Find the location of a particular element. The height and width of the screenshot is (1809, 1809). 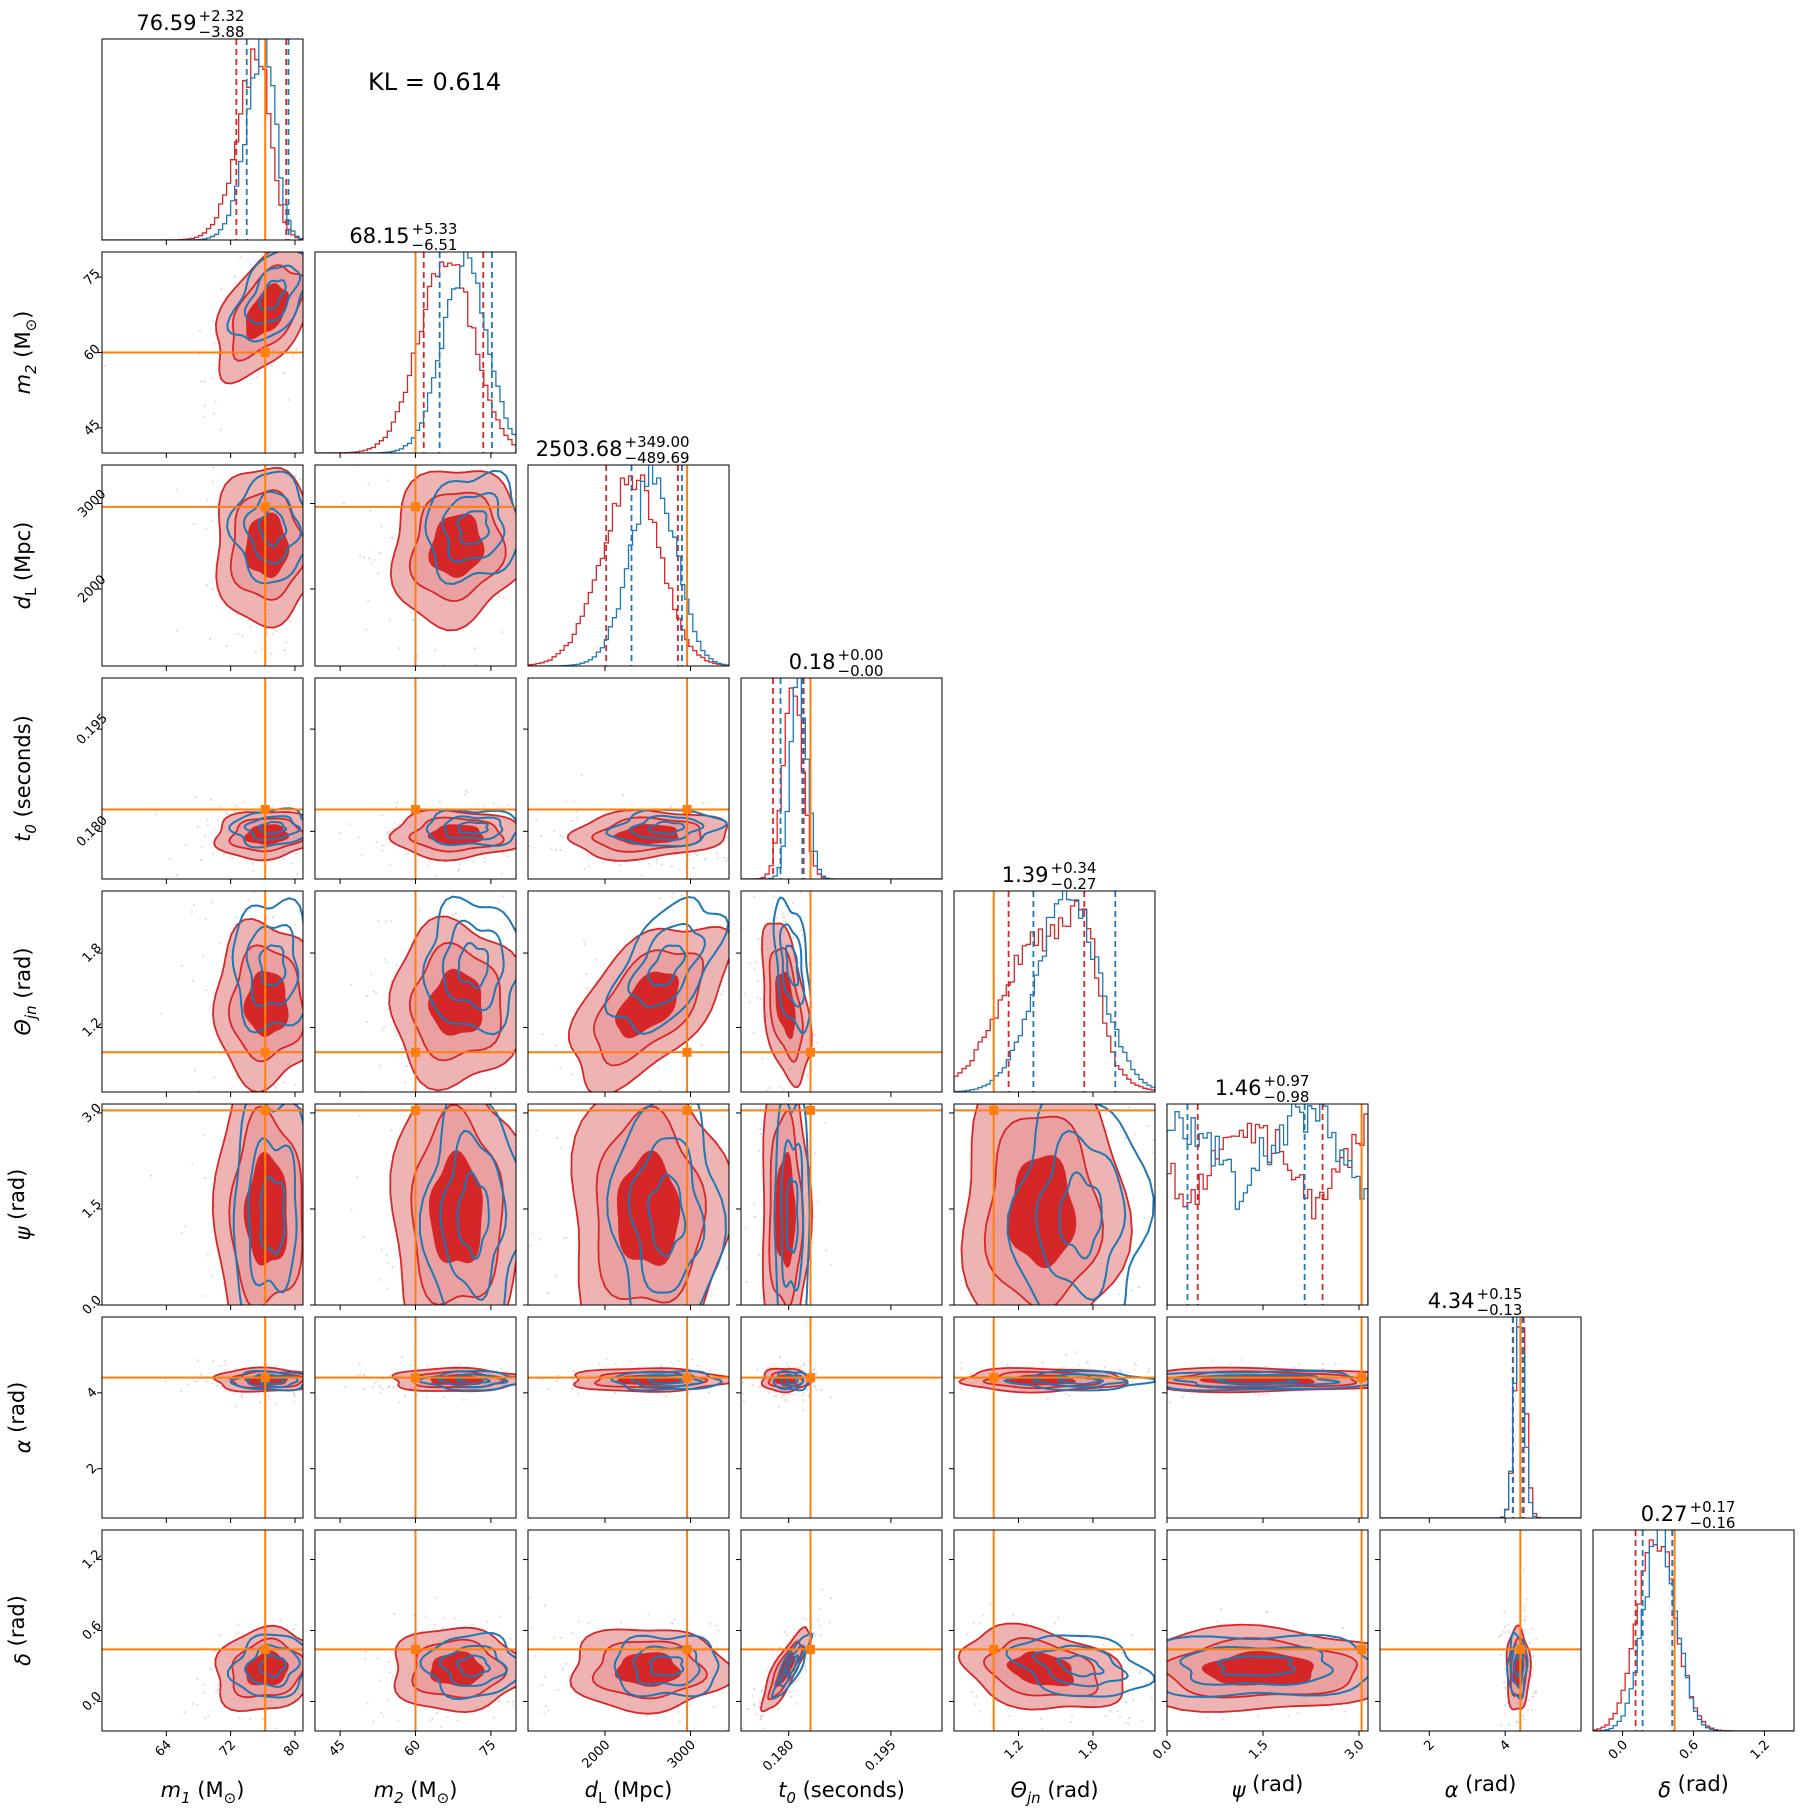

x-tick-label: 72 is located at coordinates (228, 1749).